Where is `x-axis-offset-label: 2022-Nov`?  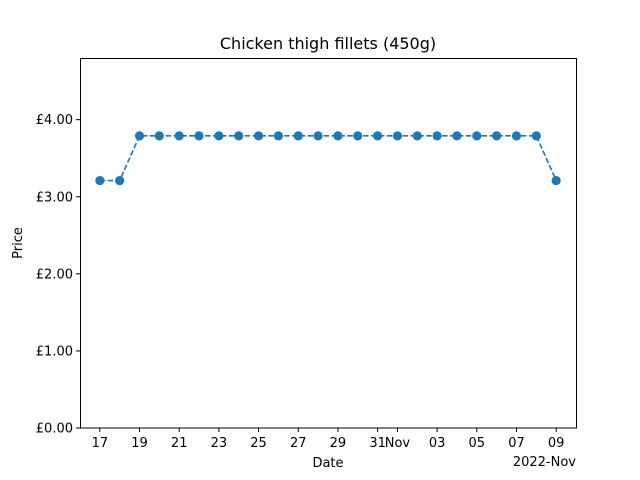 x-axis-offset-label: 2022-Nov is located at coordinates (544, 462).